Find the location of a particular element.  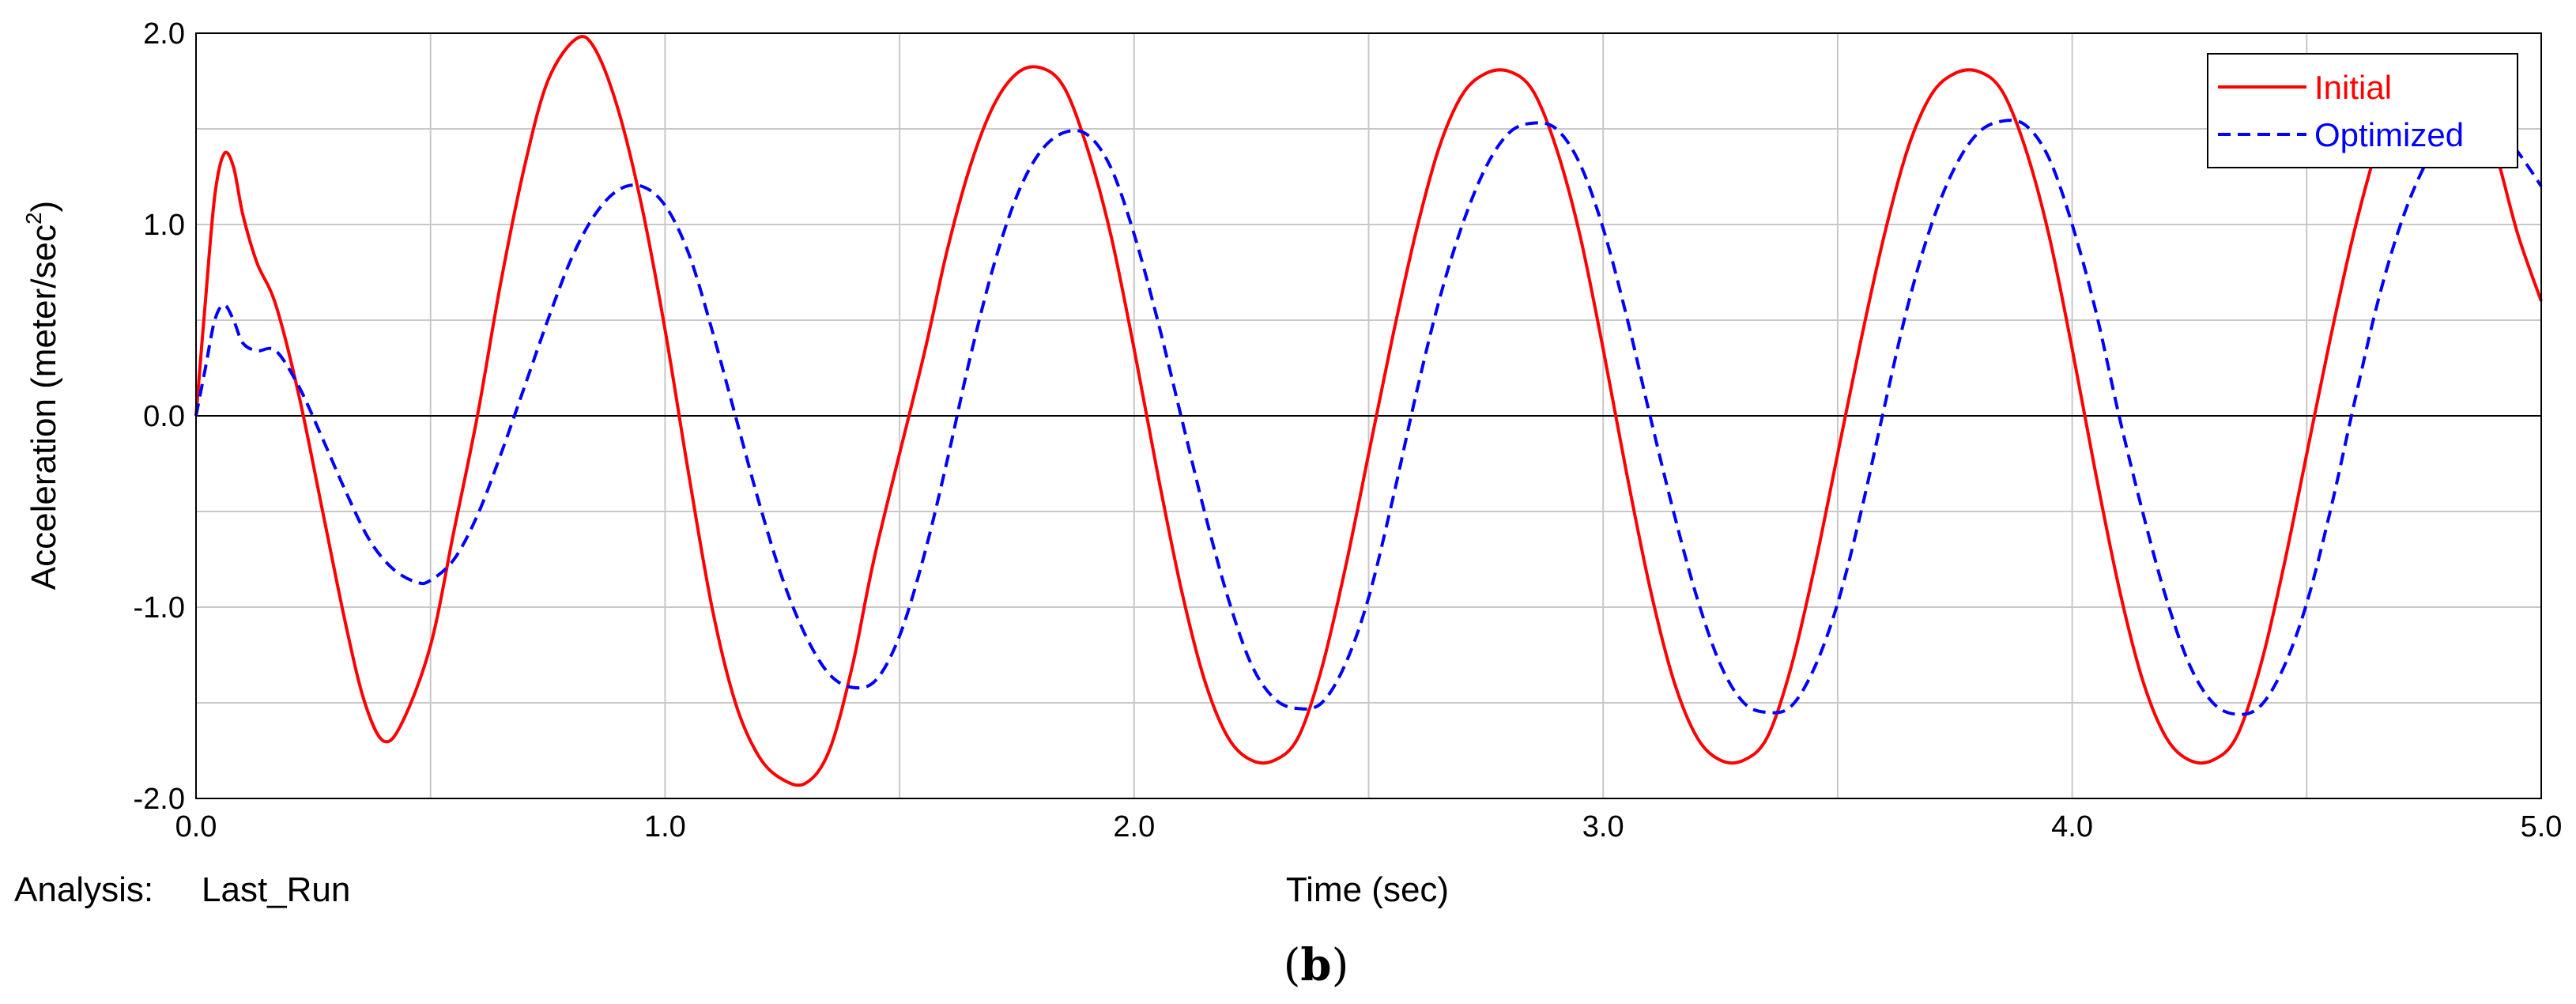

y-axis-title-close: ) is located at coordinates (44, 207).